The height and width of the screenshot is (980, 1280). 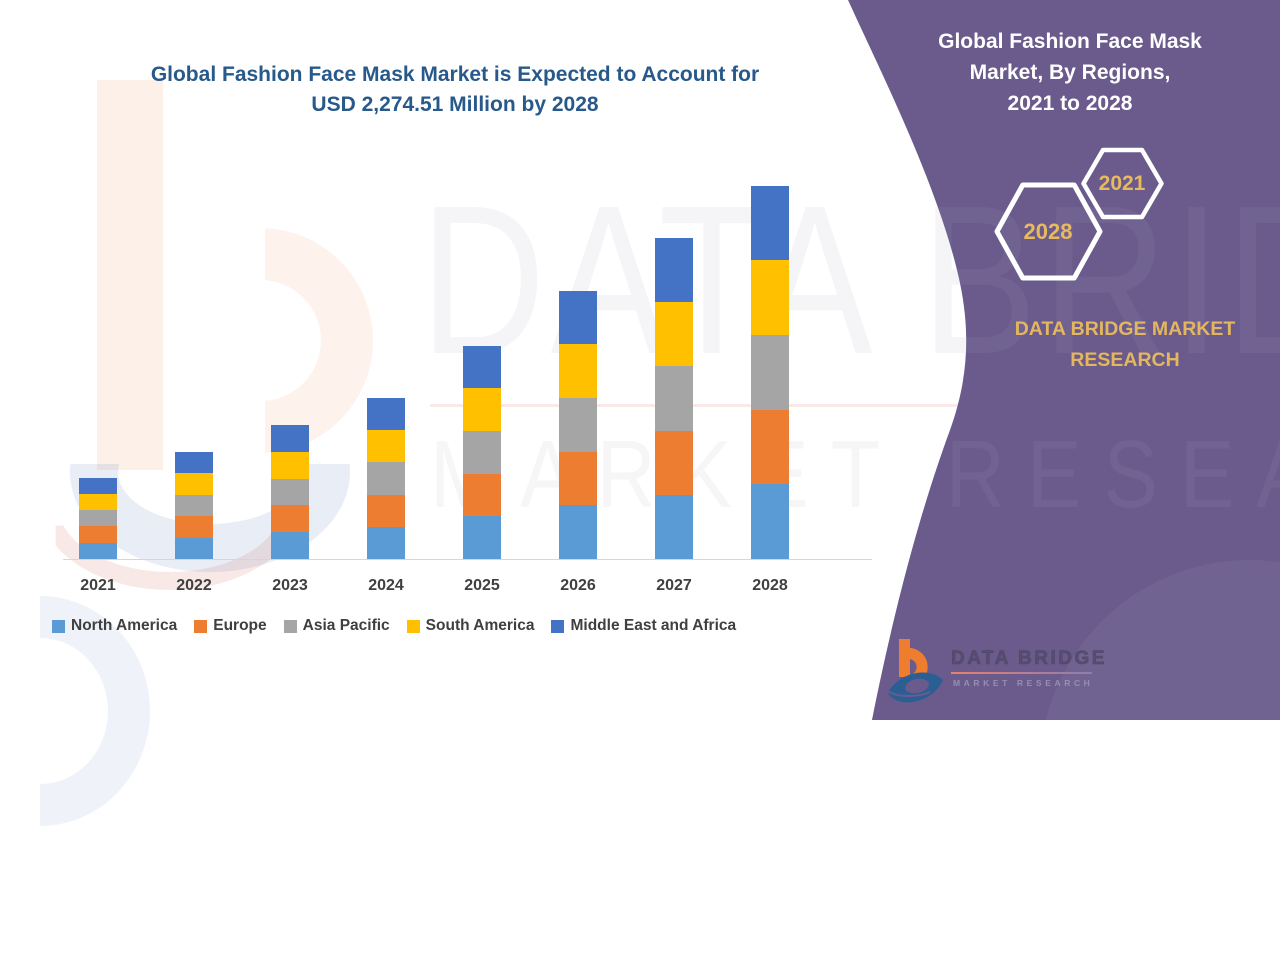 I want to click on bar-2026, so click(x=578, y=424).